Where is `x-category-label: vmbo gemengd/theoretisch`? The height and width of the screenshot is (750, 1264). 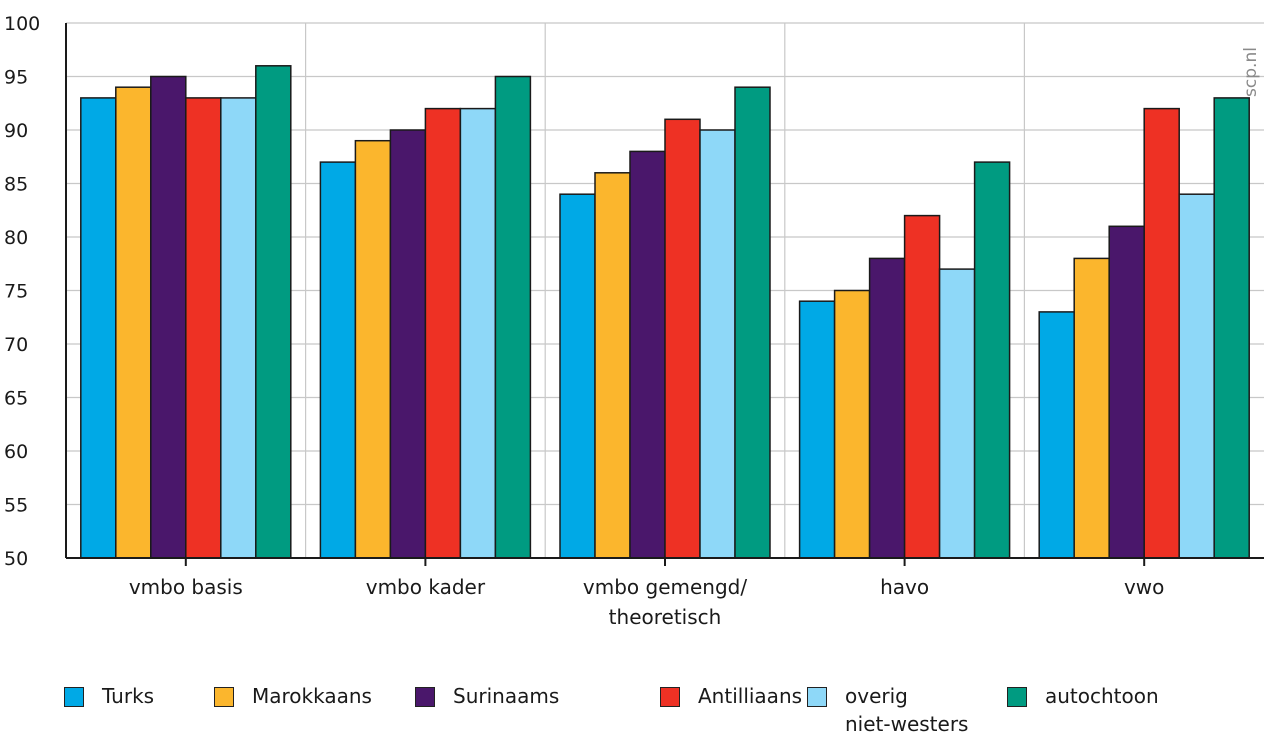
x-category-label: vmbo gemengd/theoretisch is located at coordinates (665, 602).